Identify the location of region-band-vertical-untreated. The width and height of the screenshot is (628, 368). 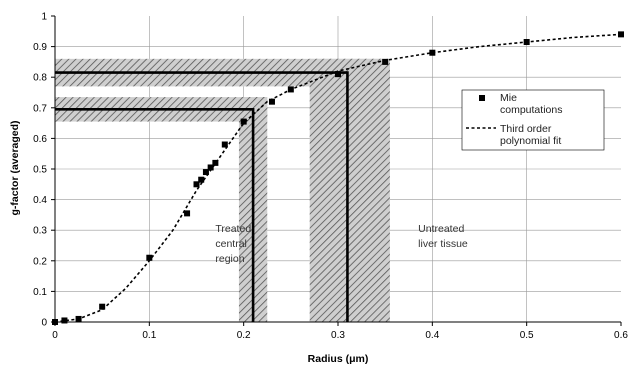
(349, 190).